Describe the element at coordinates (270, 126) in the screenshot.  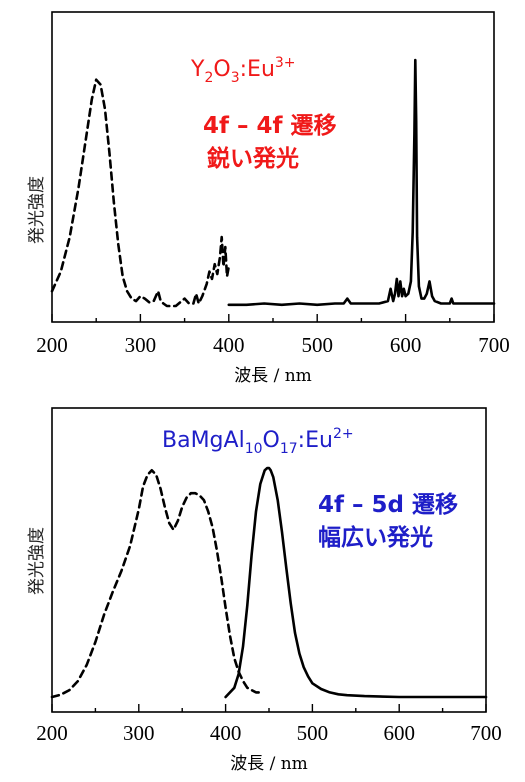
I see `annotation-line1-top: 4f – 4f 遷移` at that location.